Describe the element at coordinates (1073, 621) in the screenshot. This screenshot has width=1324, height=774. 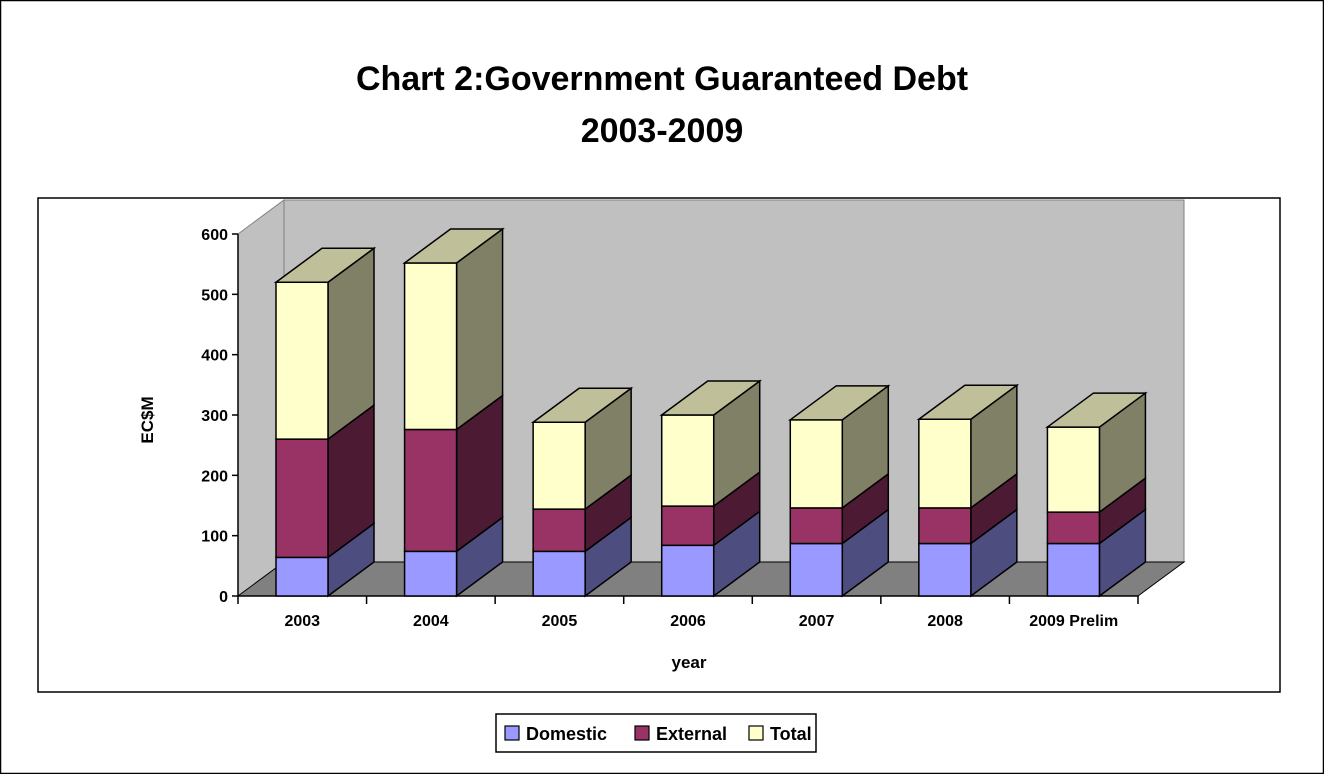
I see `x-tick-label: 2009 Prelim` at that location.